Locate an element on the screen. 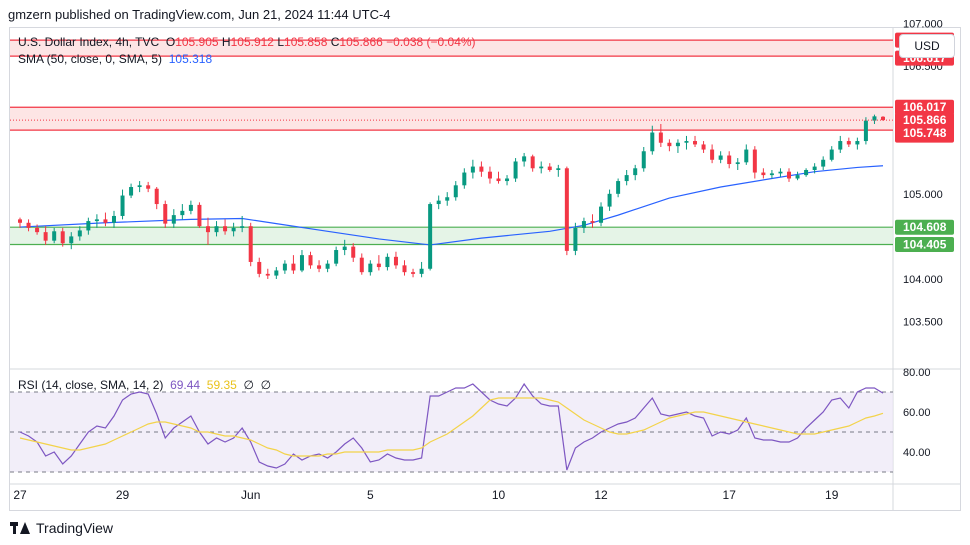  rsi-legend-value: 69.44 is located at coordinates (185, 385).